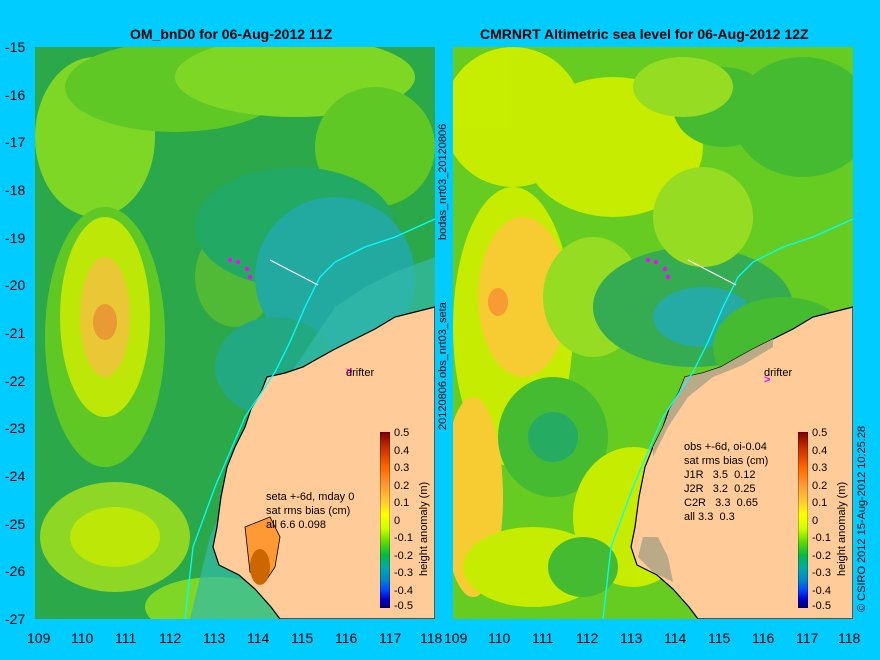 This screenshot has width=880, height=660. What do you see at coordinates (815, 521) in the screenshot?
I see `right-colorbar-tick: 0` at bounding box center [815, 521].